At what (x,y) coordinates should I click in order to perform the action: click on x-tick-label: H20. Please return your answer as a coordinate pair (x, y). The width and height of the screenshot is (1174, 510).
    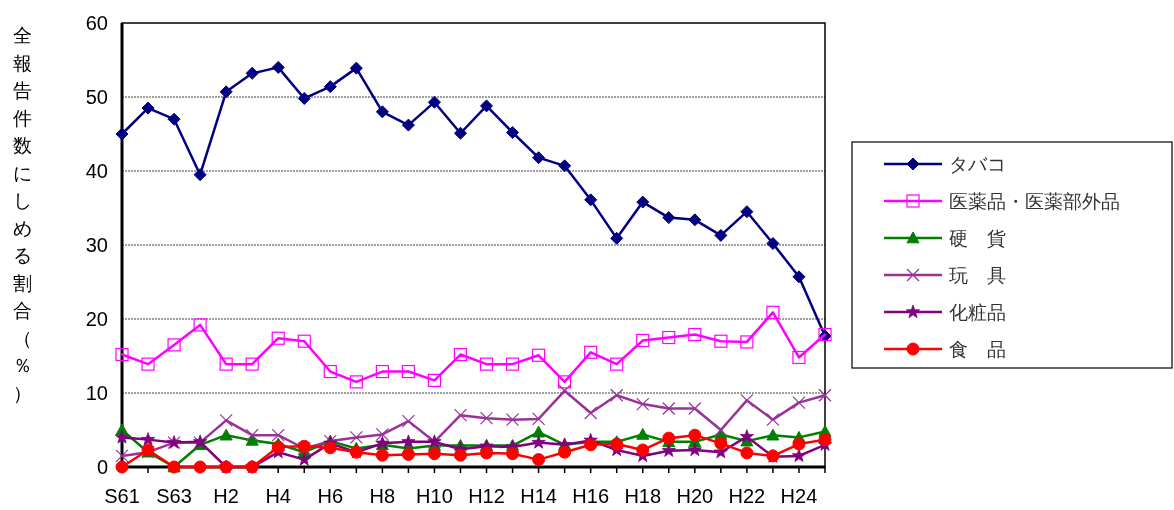
    Looking at the image, I should click on (695, 496).